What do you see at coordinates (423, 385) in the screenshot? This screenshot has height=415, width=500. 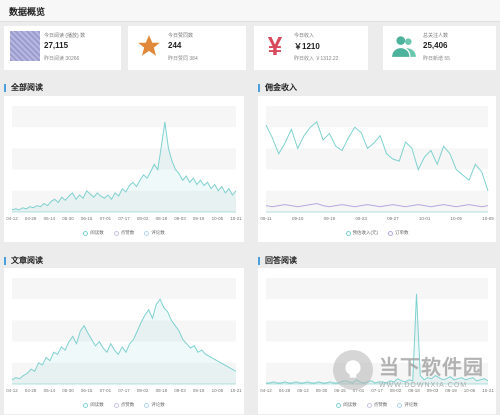 I see `watermark-url: WWW.DOWNXIA.COM` at bounding box center [423, 385].